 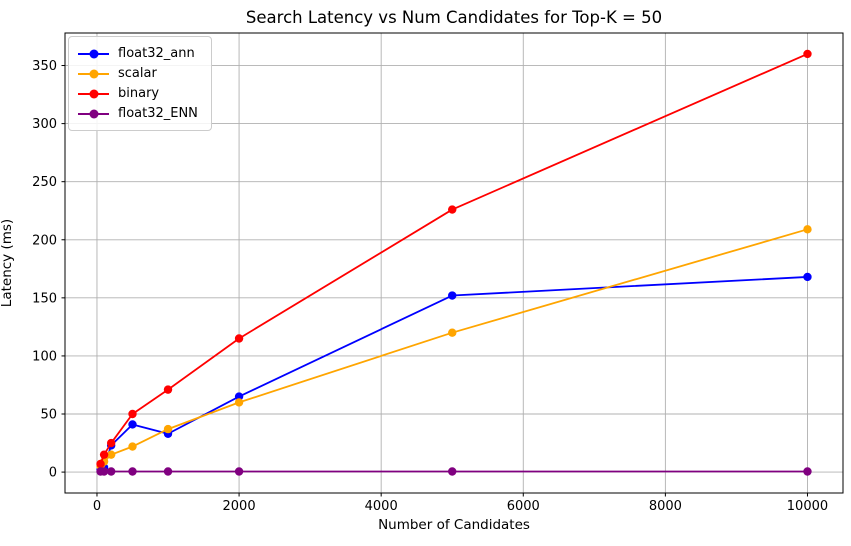 What do you see at coordinates (239, 506) in the screenshot?
I see `x-tick-label: 2000` at bounding box center [239, 506].